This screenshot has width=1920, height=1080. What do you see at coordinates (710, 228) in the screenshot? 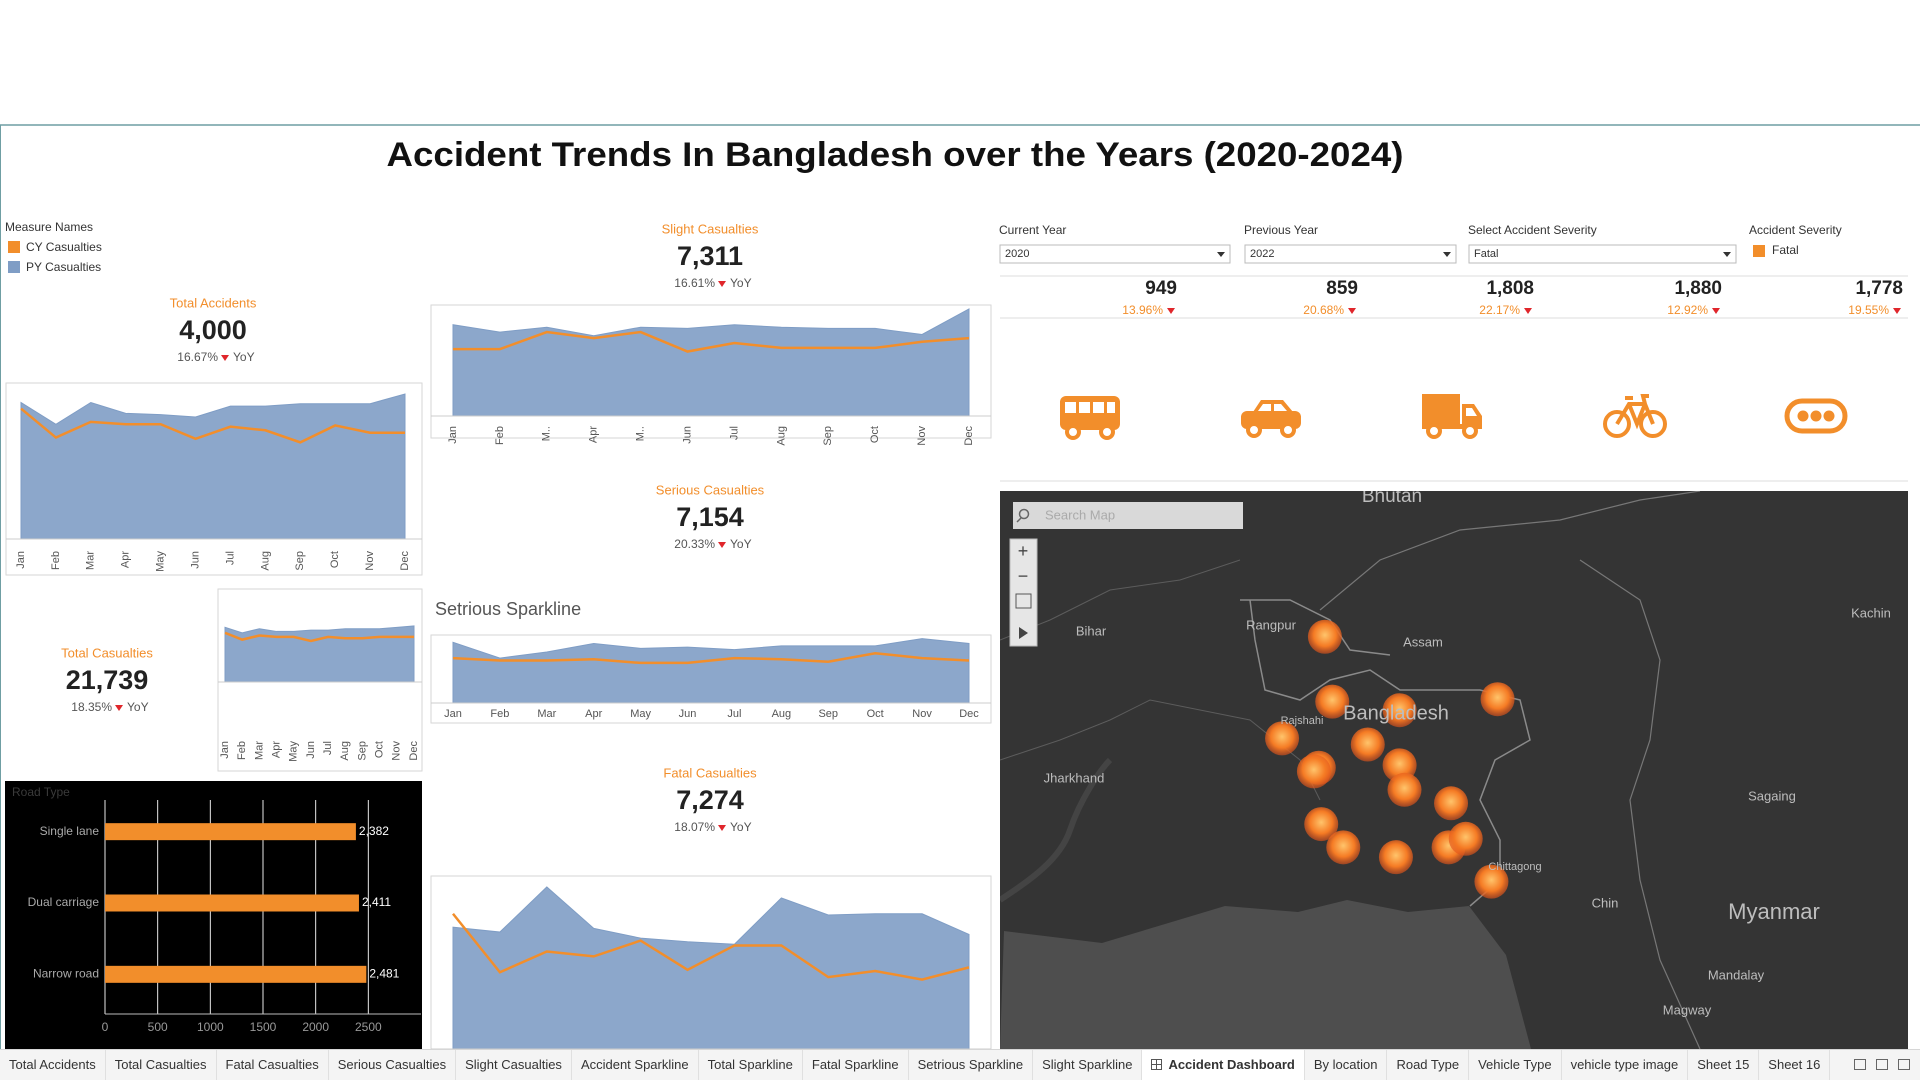
I see `kpi-label: Slight Casualties` at bounding box center [710, 228].